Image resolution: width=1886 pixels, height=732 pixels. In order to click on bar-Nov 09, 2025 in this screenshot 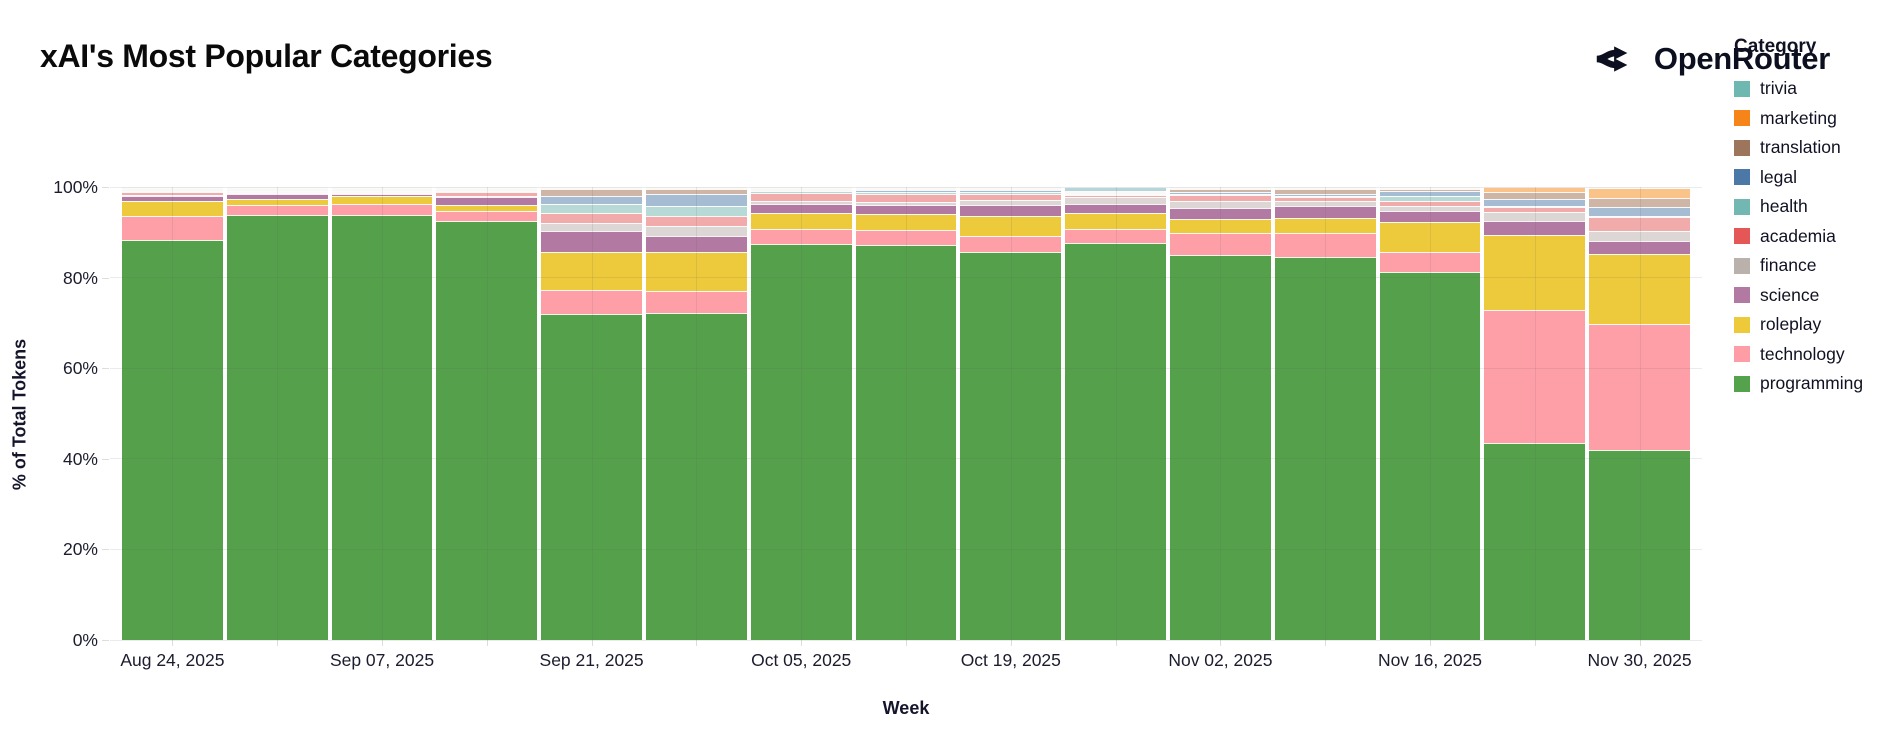, I will do `click(1325, 413)`.